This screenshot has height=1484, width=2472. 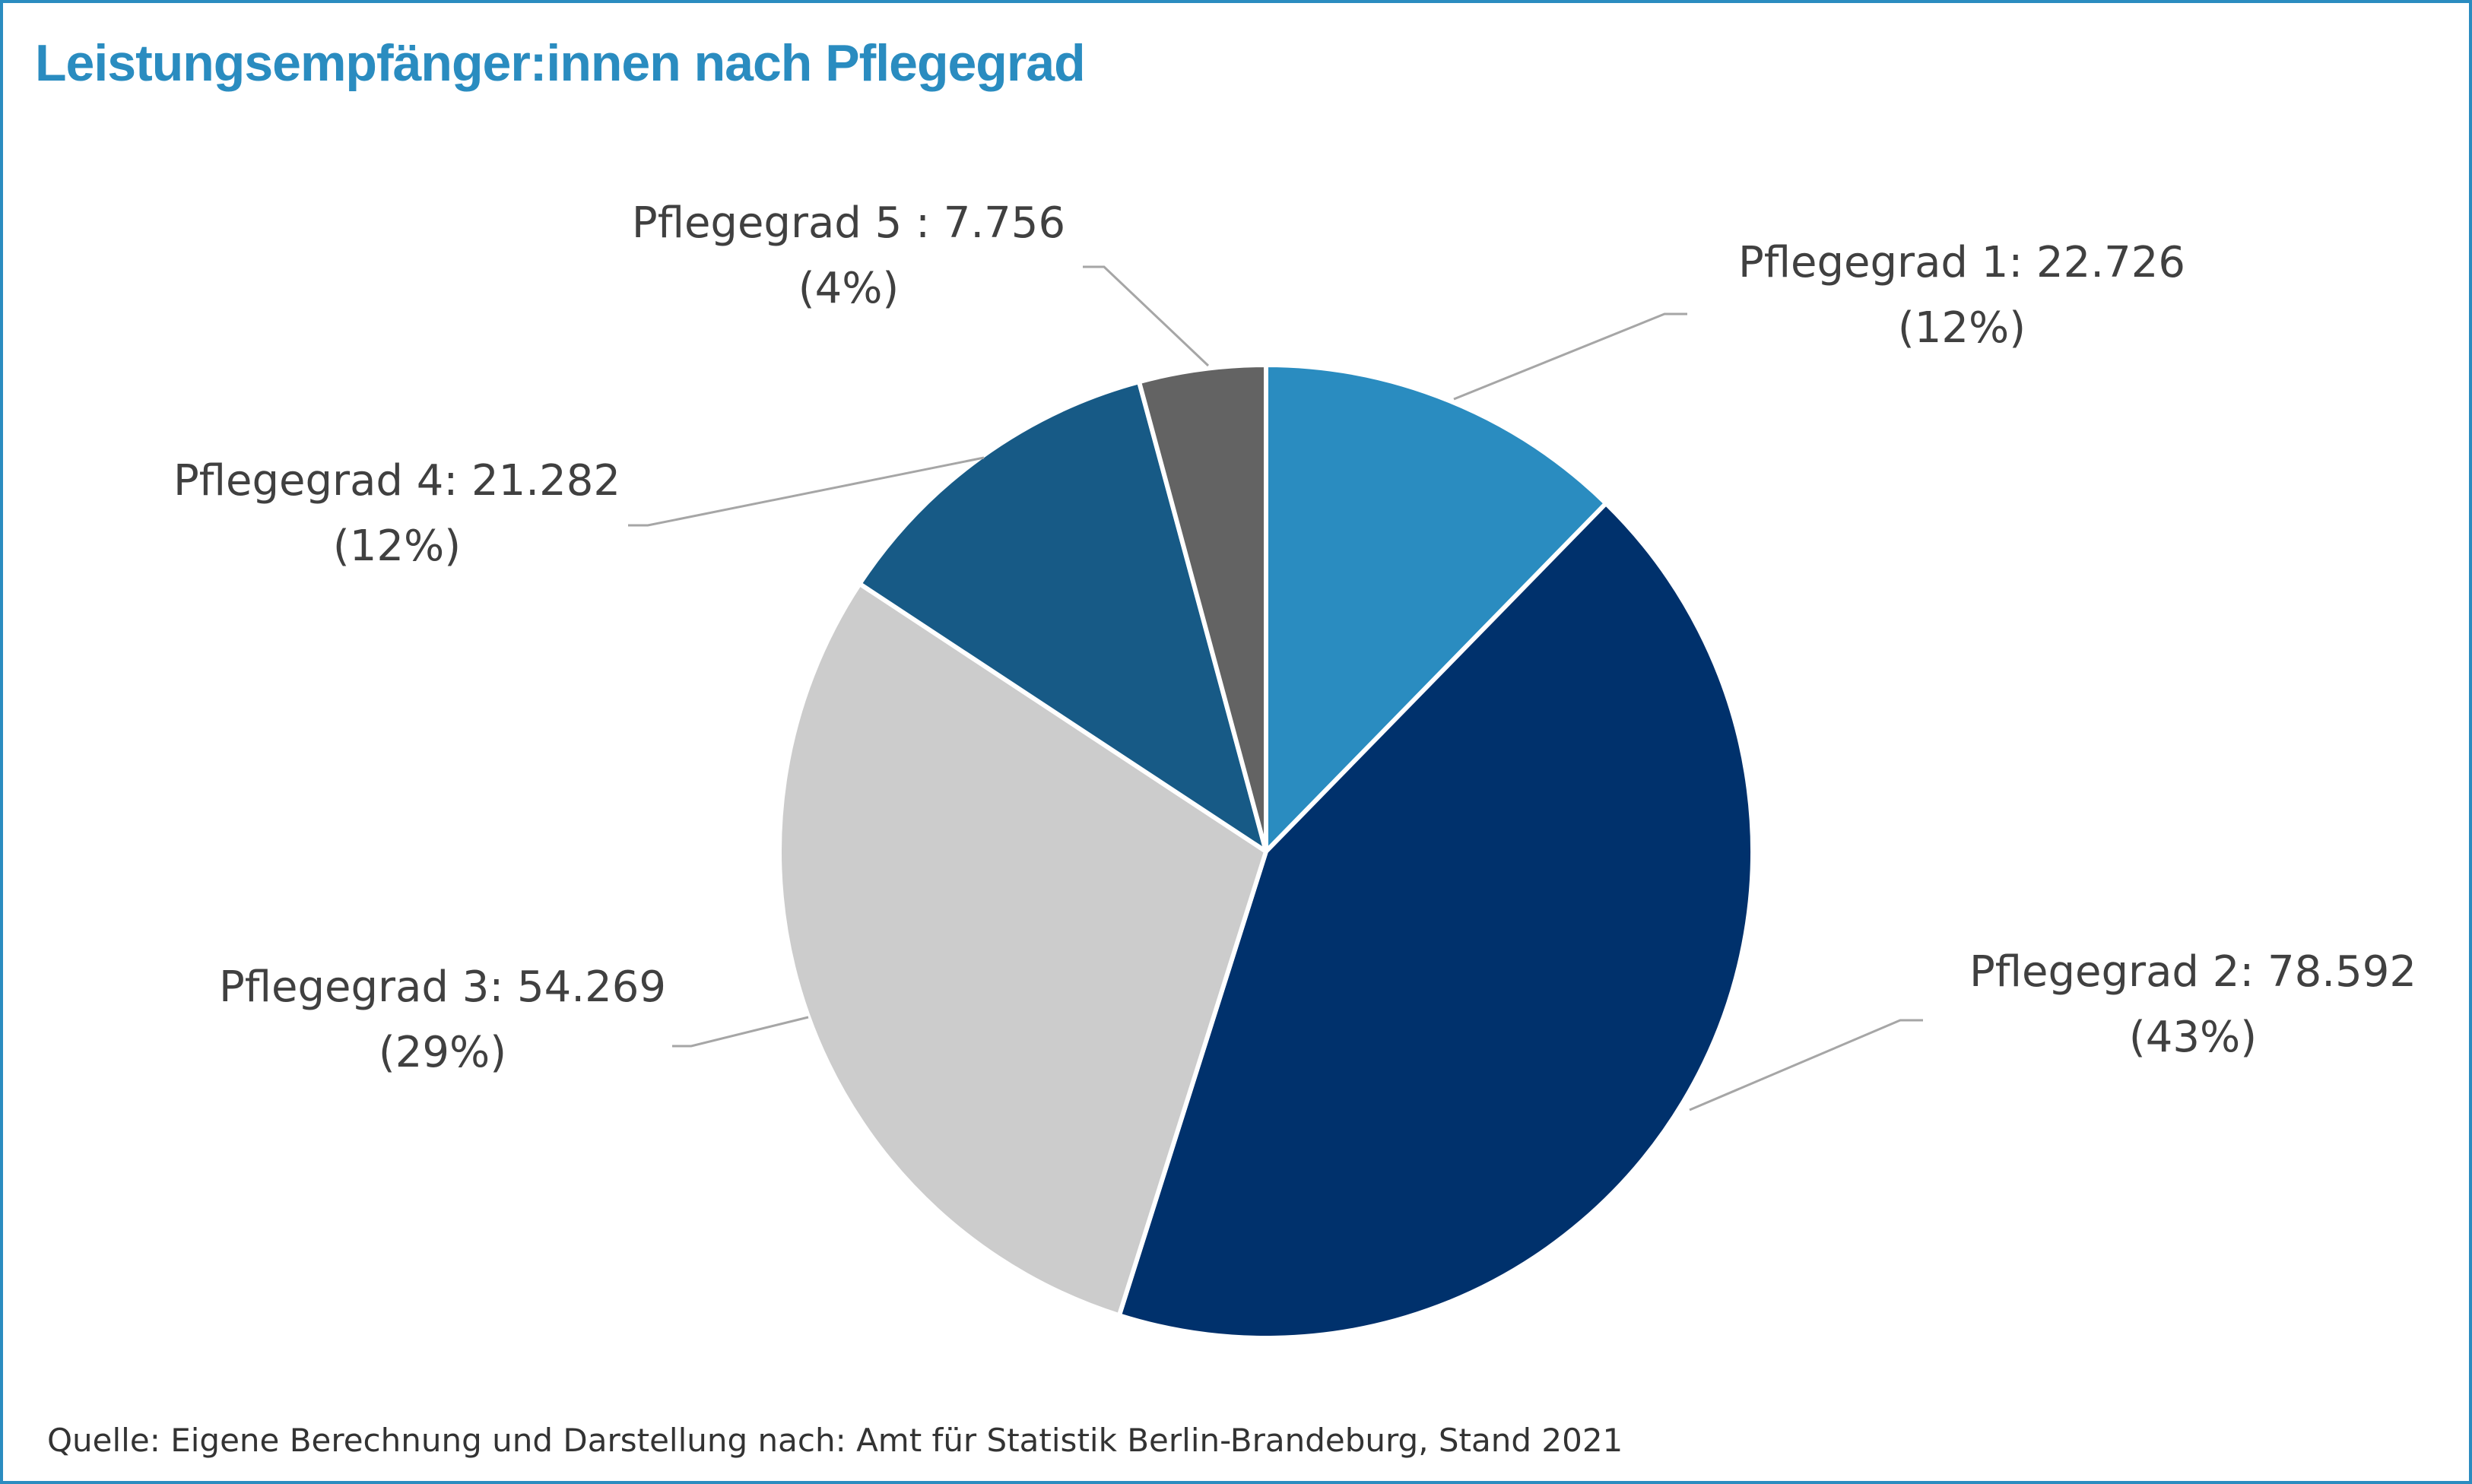 I want to click on slice-percent-4: (12%), so click(x=397, y=546).